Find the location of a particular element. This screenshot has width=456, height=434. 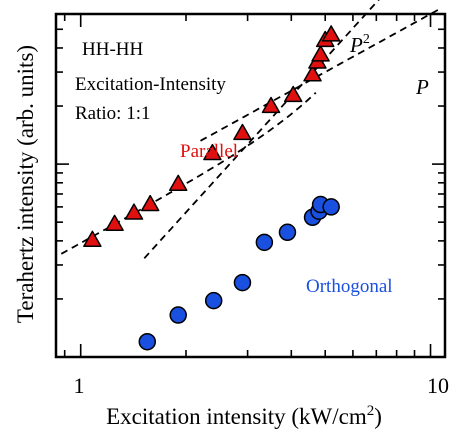

series-label-orthogonal: Orthogonal is located at coordinates (349, 286).